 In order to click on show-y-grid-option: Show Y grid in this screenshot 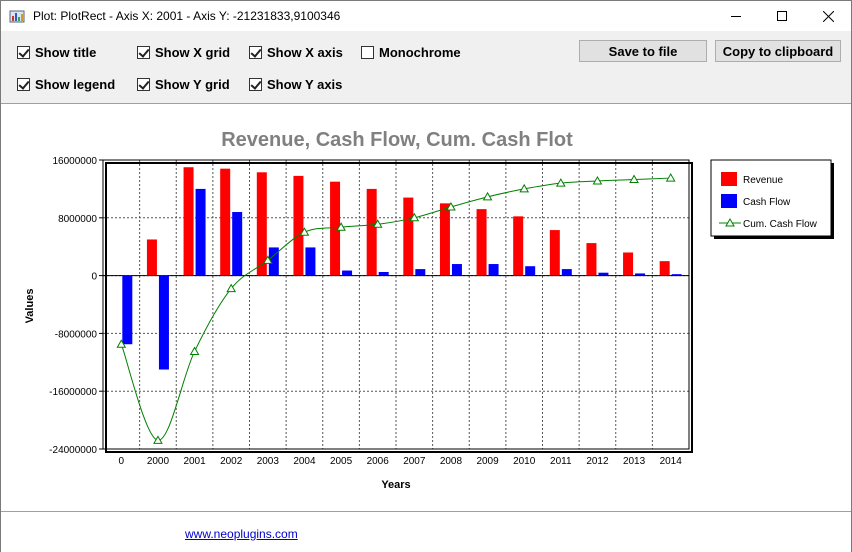, I will do `click(183, 84)`.